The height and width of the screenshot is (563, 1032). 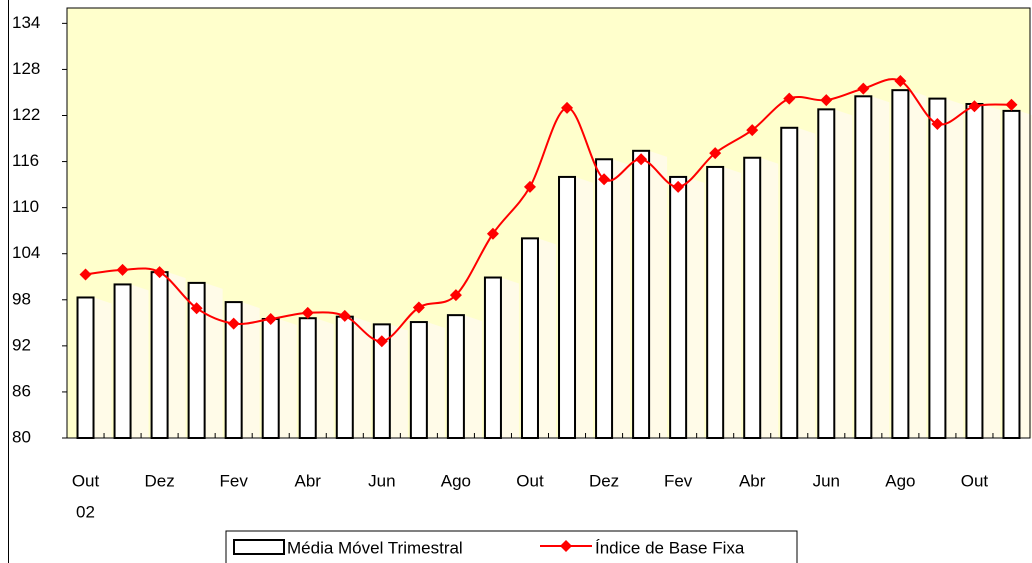 I want to click on y-tick-label: 86, so click(x=21, y=390).